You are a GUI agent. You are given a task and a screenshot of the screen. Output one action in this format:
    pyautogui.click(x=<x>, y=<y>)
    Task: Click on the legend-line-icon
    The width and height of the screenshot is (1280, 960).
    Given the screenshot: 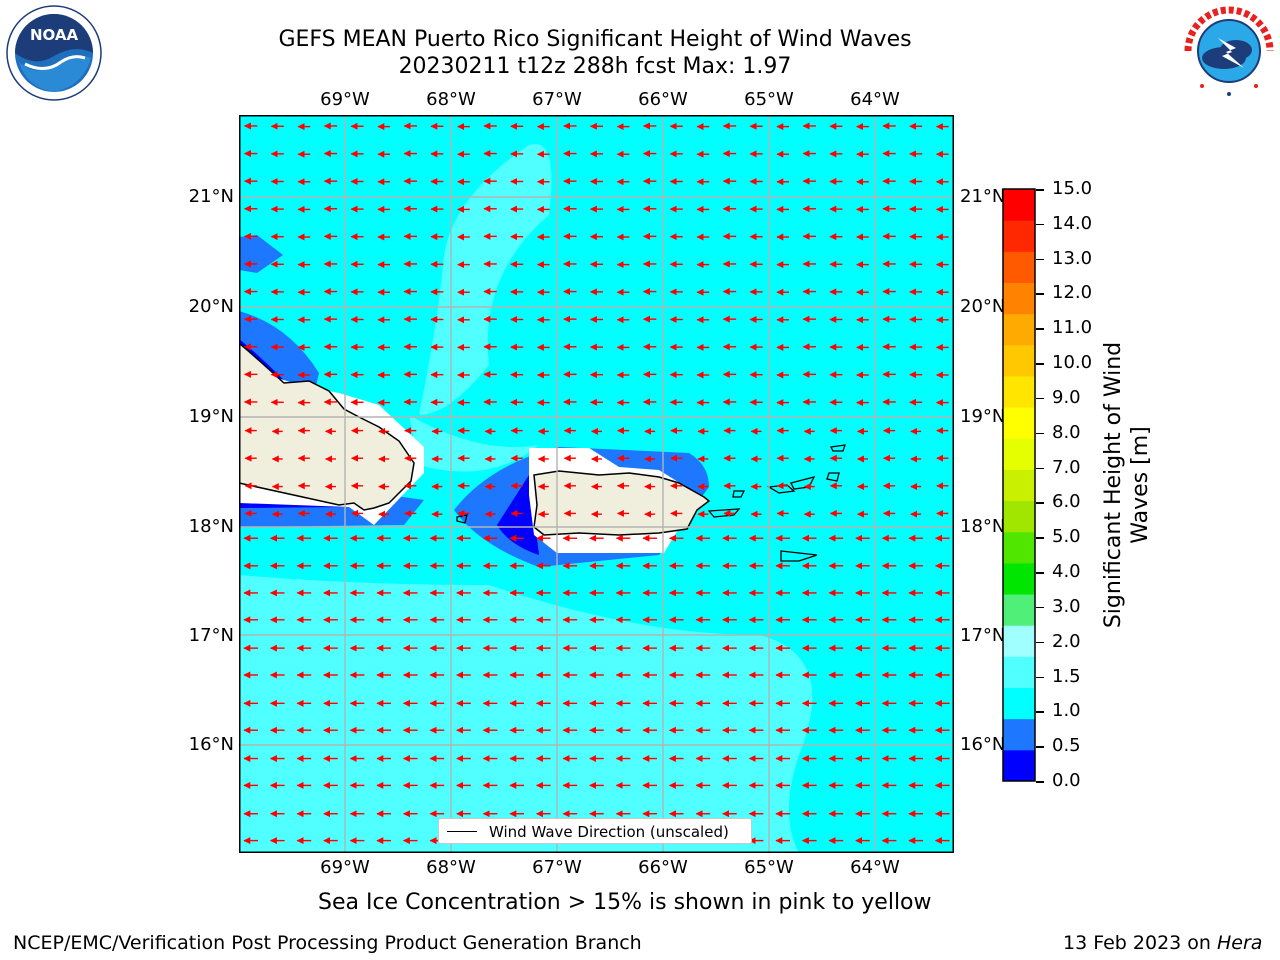 What is the action you would take?
    pyautogui.click(x=462, y=831)
    